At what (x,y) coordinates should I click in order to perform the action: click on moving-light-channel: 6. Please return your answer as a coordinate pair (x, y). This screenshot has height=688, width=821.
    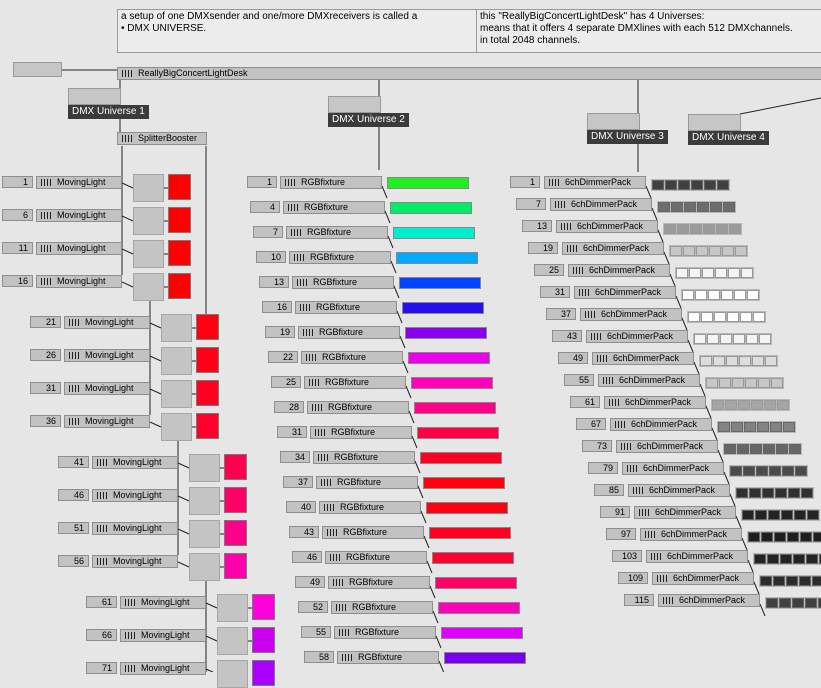
    Looking at the image, I should click on (17, 215).